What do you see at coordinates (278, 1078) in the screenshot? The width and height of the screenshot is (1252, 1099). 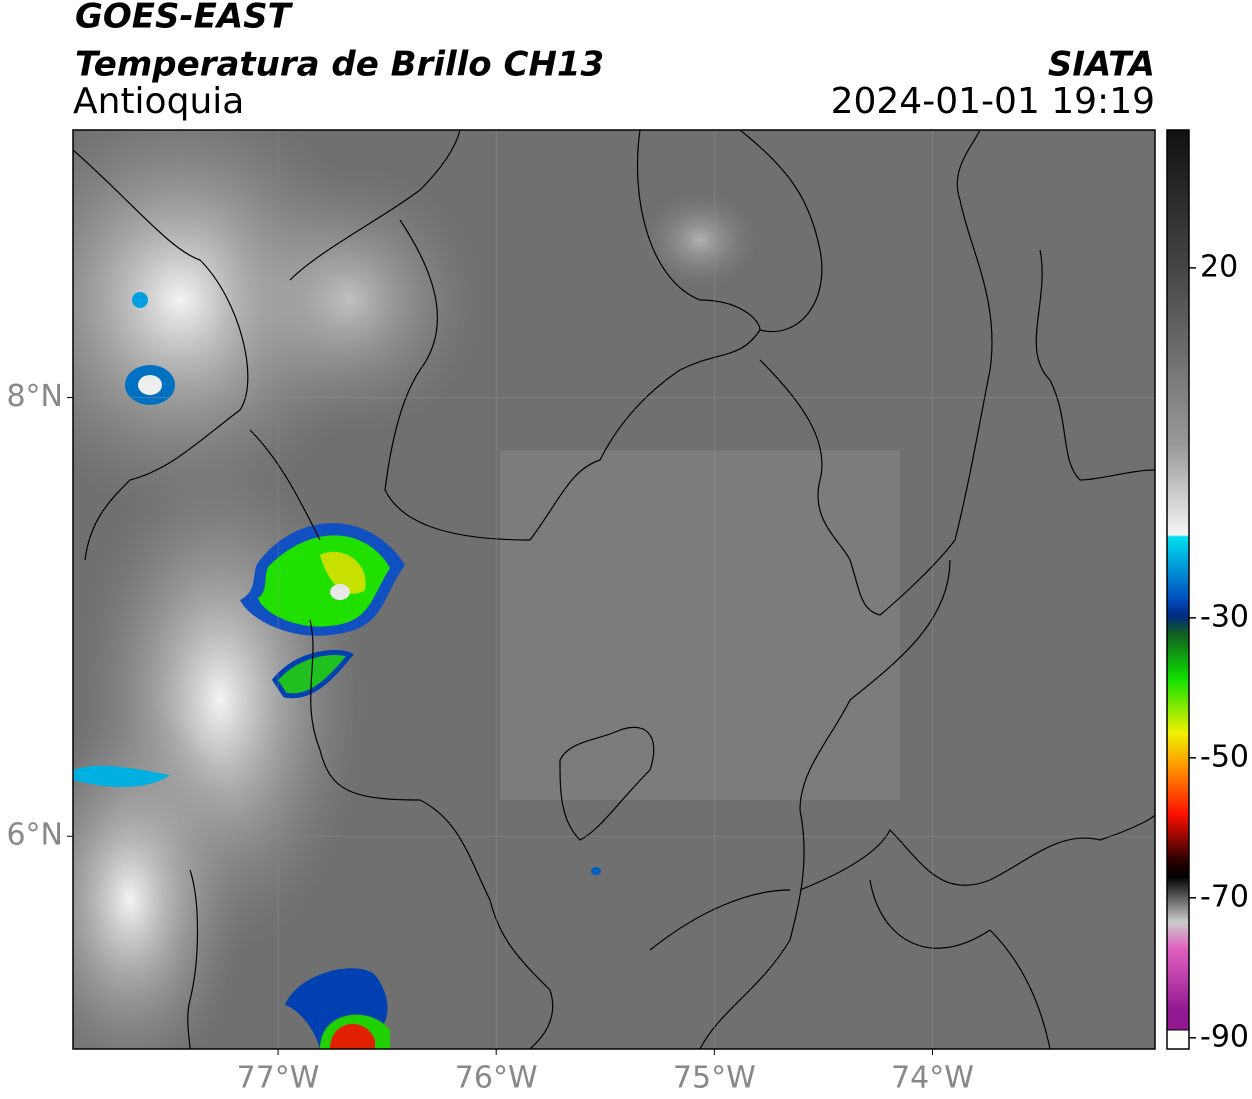 I see `lon-tick-label: 77°W` at bounding box center [278, 1078].